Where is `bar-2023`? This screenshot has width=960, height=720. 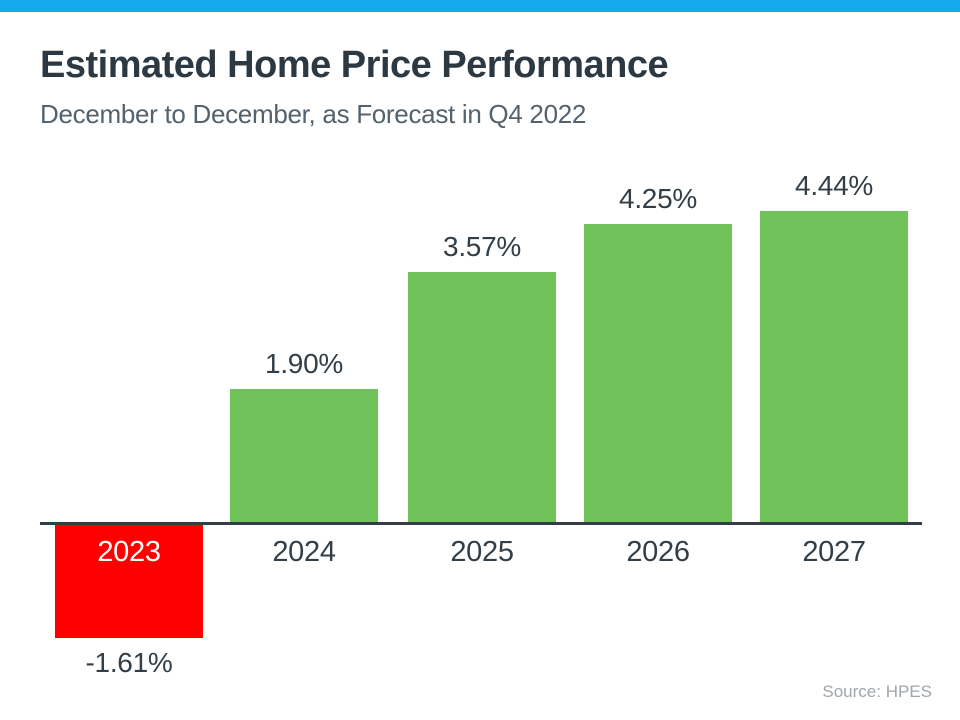
bar-2023 is located at coordinates (129, 581).